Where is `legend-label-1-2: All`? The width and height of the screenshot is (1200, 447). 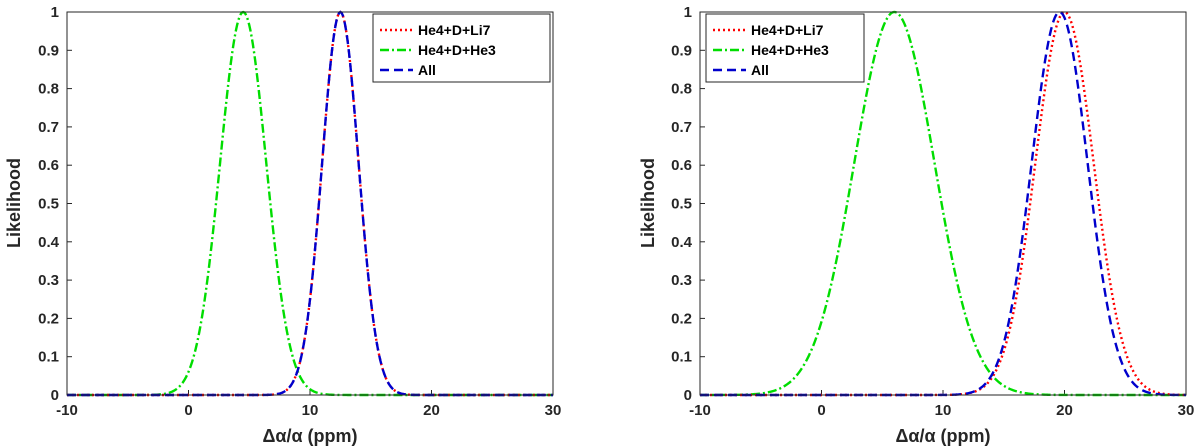 legend-label-1-2: All is located at coordinates (427, 70).